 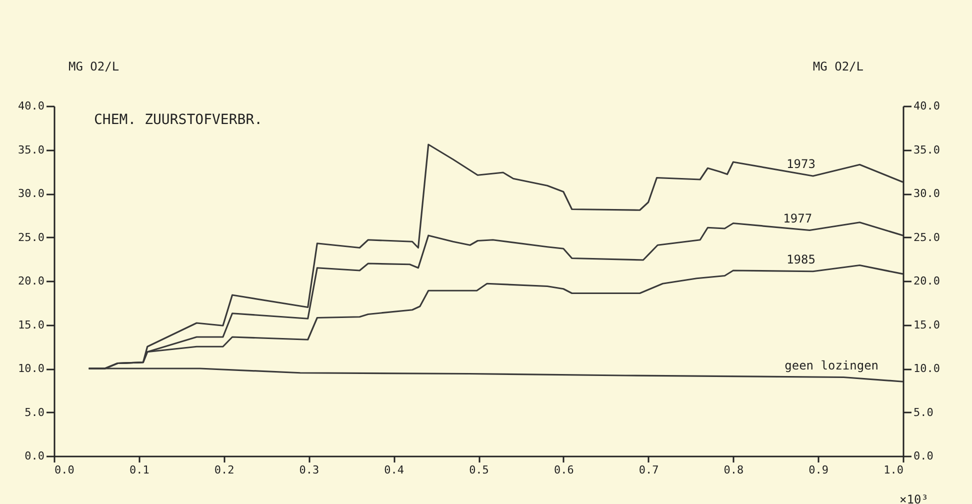 What do you see at coordinates (801, 259) in the screenshot?
I see `series-label: 1985` at bounding box center [801, 259].